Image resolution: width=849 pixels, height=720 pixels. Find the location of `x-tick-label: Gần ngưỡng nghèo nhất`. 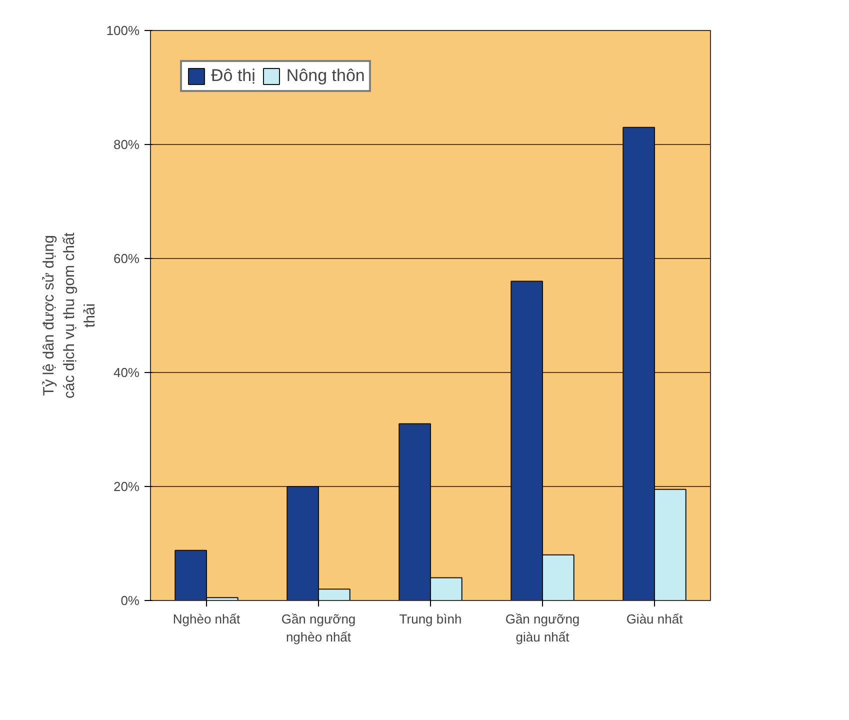

x-tick-label: Gần ngưỡng nghèo nhất is located at coordinates (318, 628).